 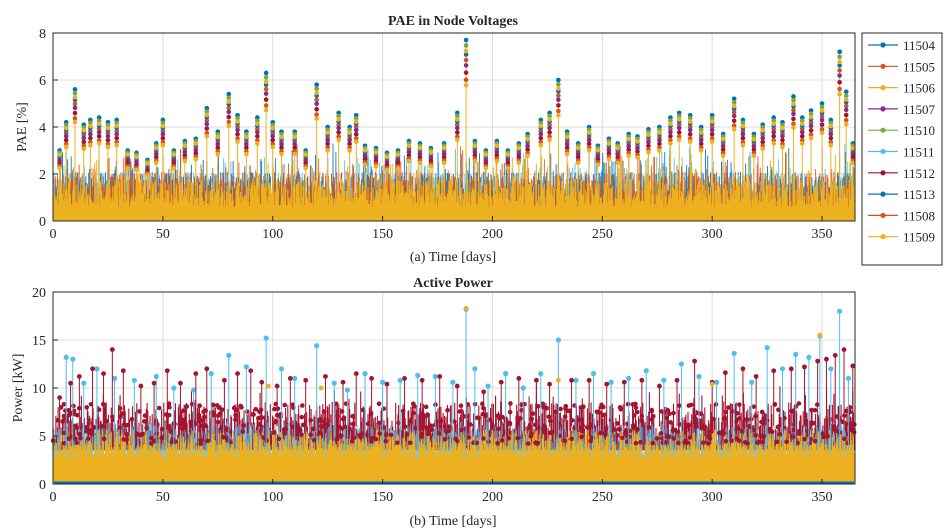 What do you see at coordinates (902, 109) in the screenshot?
I see `legend-item: 11507` at bounding box center [902, 109].